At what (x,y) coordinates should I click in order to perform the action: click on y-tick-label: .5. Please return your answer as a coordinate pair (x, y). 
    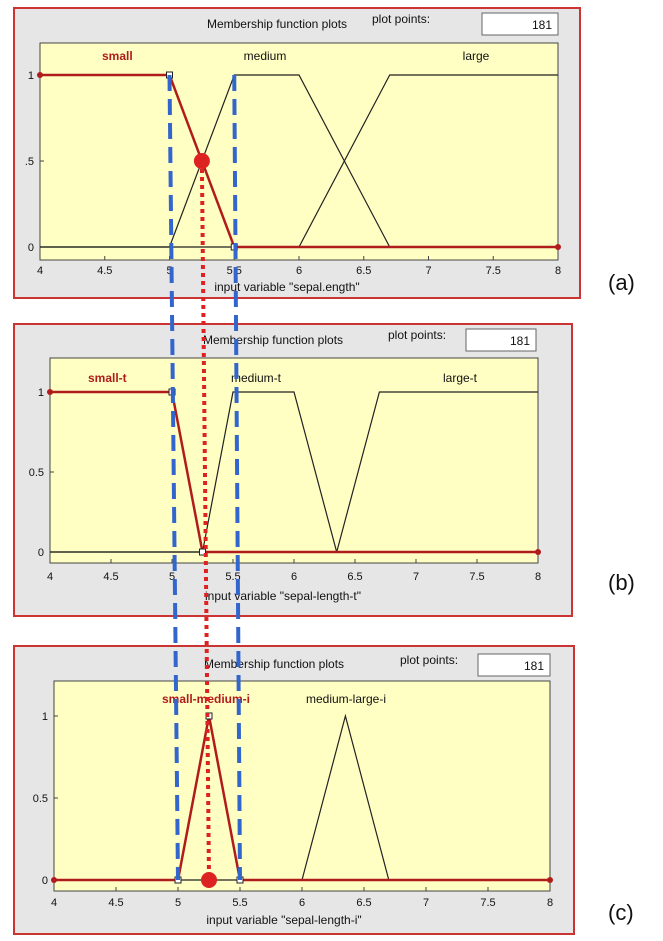
    Looking at the image, I should click on (29, 162).